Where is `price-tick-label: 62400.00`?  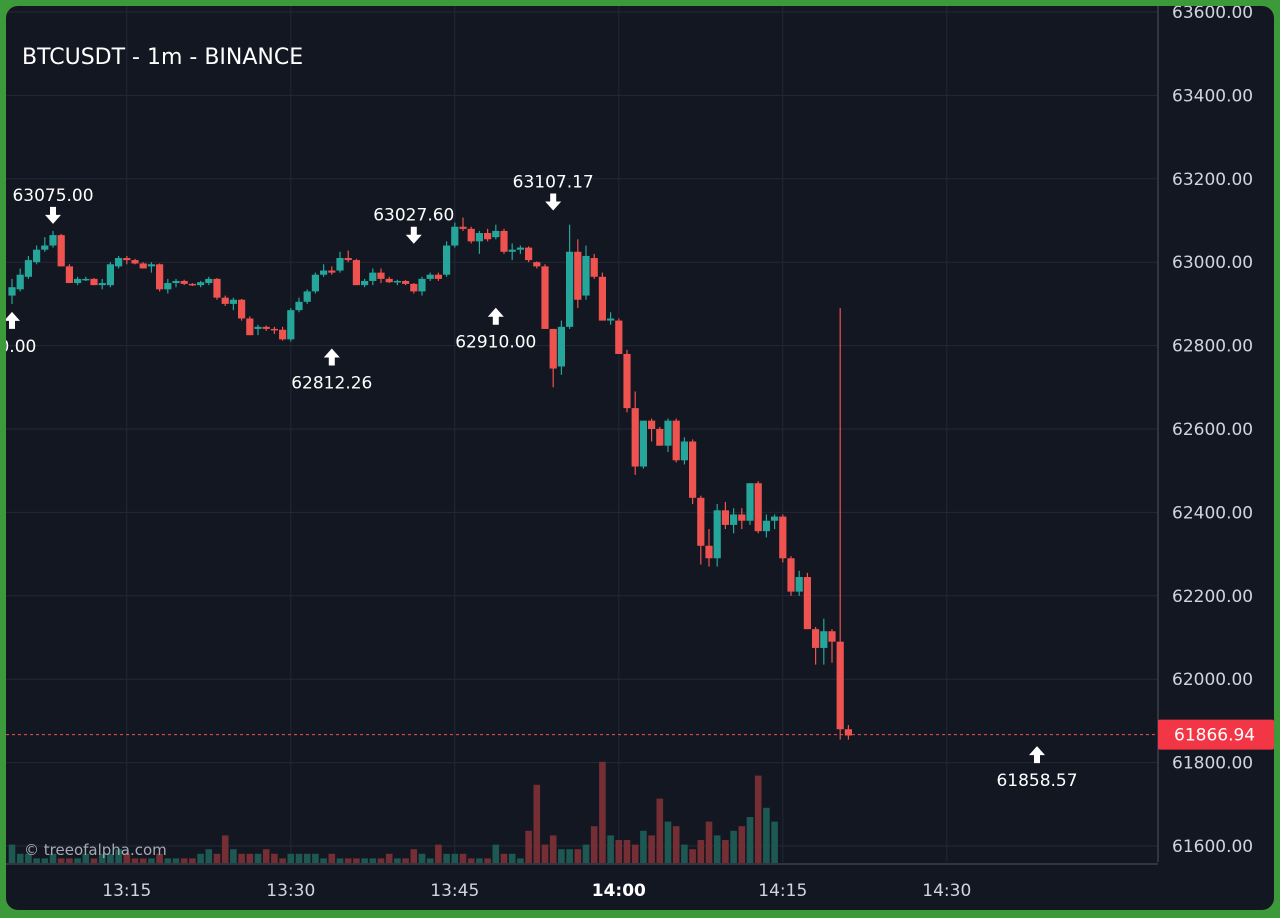
price-tick-label: 62400.00 is located at coordinates (1212, 513).